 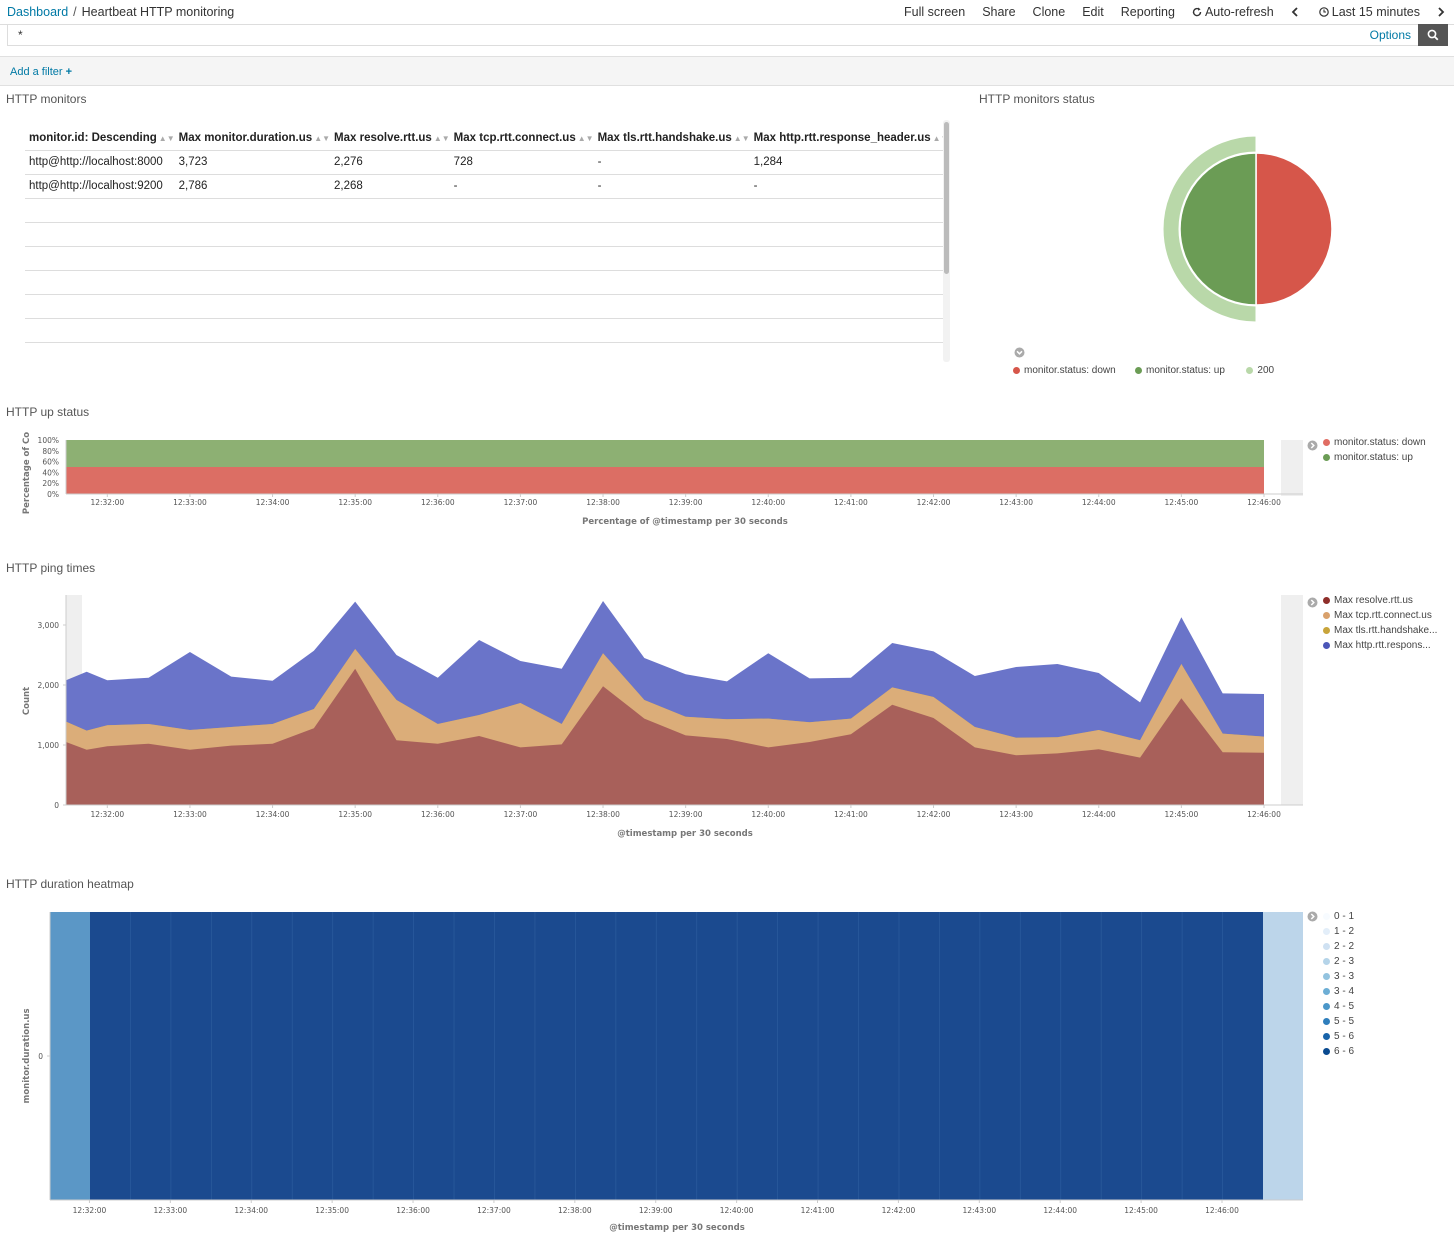 What do you see at coordinates (1093, 12) in the screenshot?
I see `edit-button: Edit` at bounding box center [1093, 12].